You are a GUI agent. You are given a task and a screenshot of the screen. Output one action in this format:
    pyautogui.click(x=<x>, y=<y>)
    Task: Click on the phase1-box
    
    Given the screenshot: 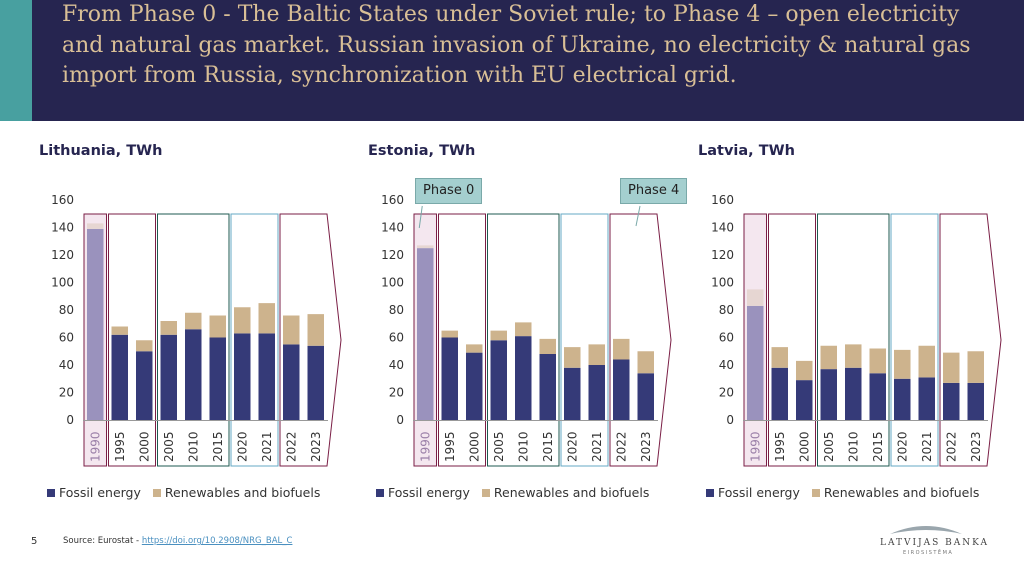 What is the action you would take?
    pyautogui.click(x=792, y=340)
    